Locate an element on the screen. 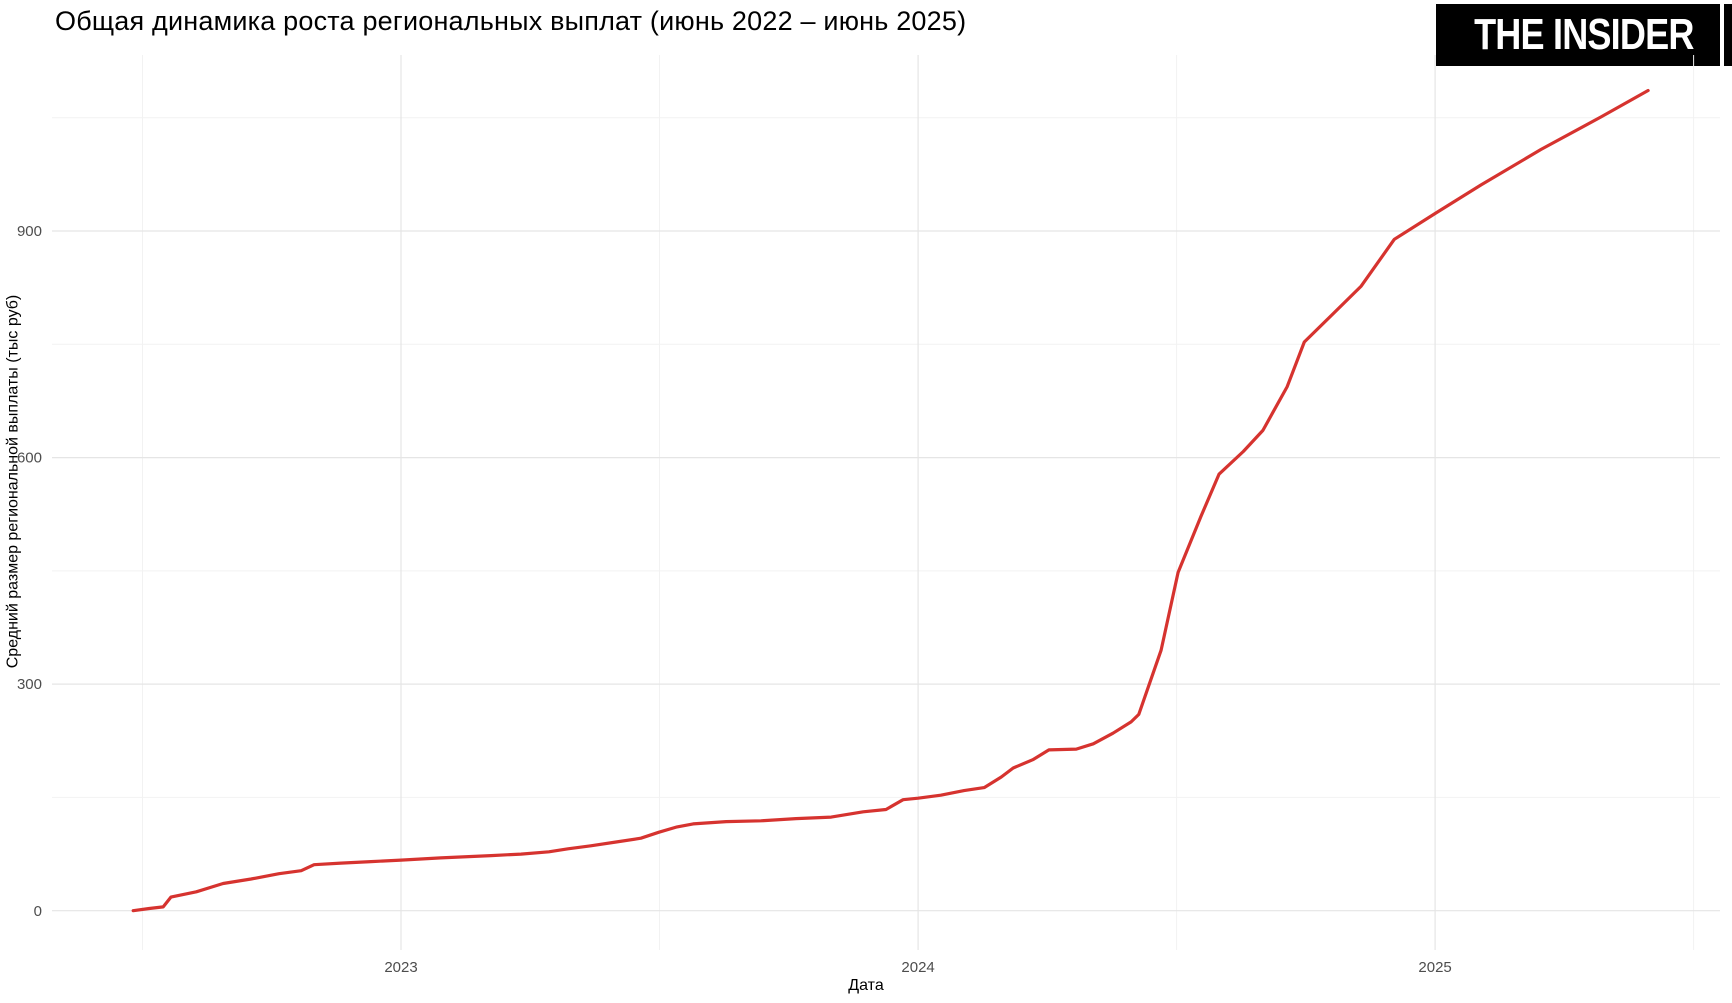 Image resolution: width=1732 pixels, height=1003 pixels. x-tick-label-2025: 2025 is located at coordinates (1434, 967).